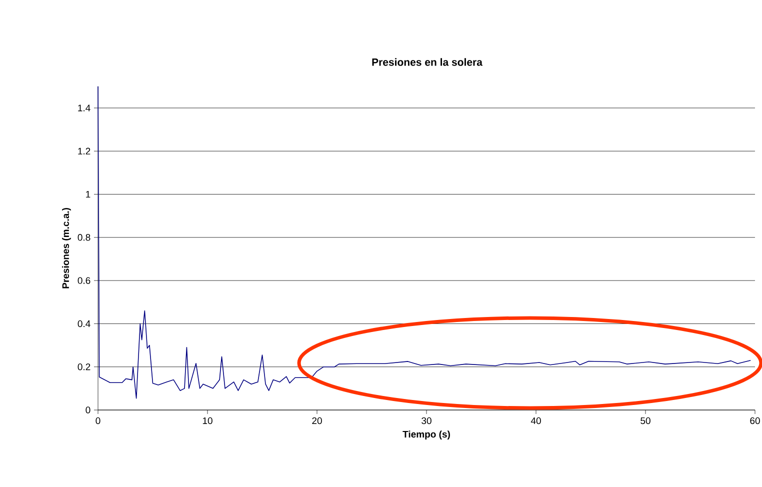  I want to click on y-tick-label: 0.6, so click(84, 280).